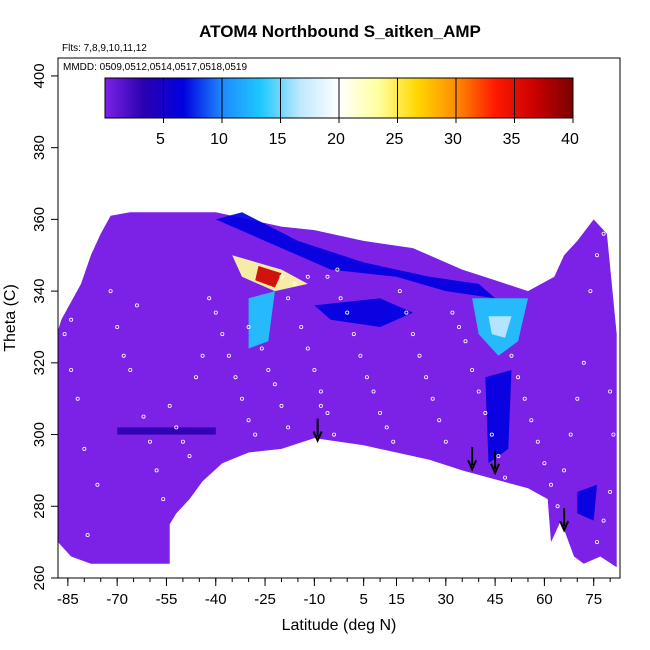  What do you see at coordinates (39, 577) in the screenshot?
I see `y-tick-label: 260` at bounding box center [39, 577].